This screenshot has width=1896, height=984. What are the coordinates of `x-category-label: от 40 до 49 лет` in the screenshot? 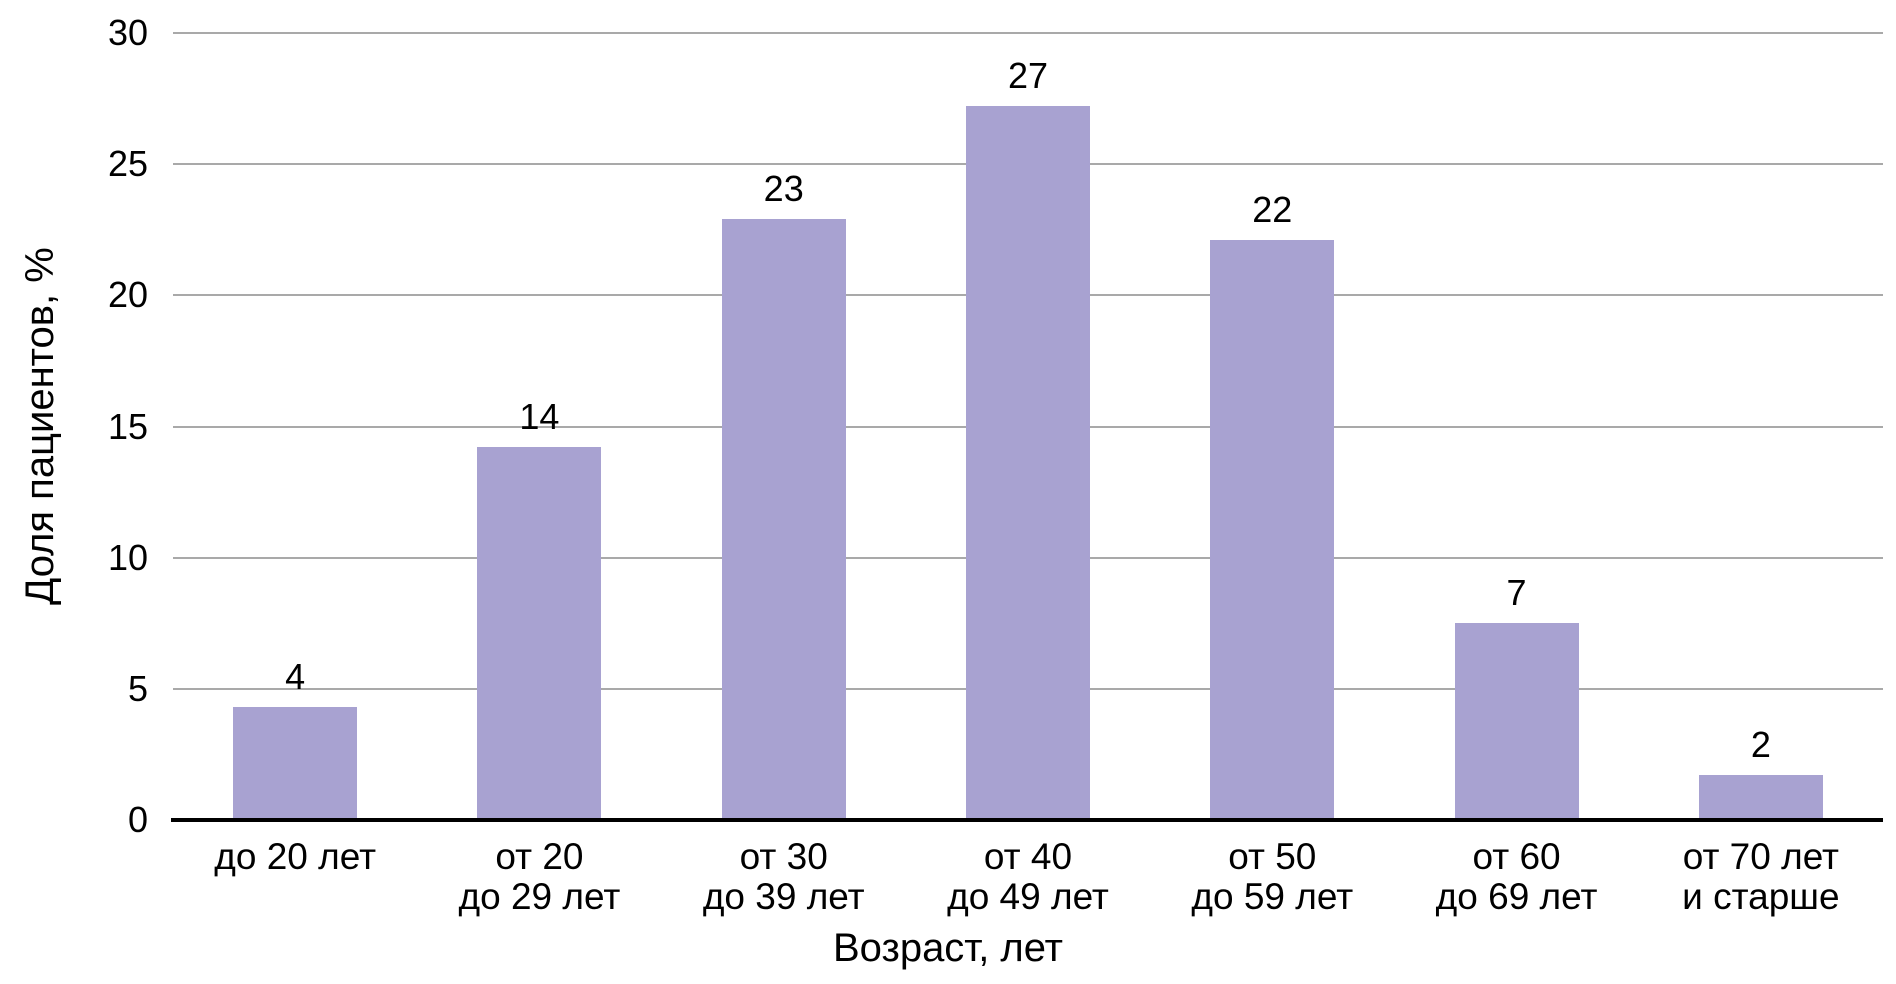 It's located at (1028, 877).